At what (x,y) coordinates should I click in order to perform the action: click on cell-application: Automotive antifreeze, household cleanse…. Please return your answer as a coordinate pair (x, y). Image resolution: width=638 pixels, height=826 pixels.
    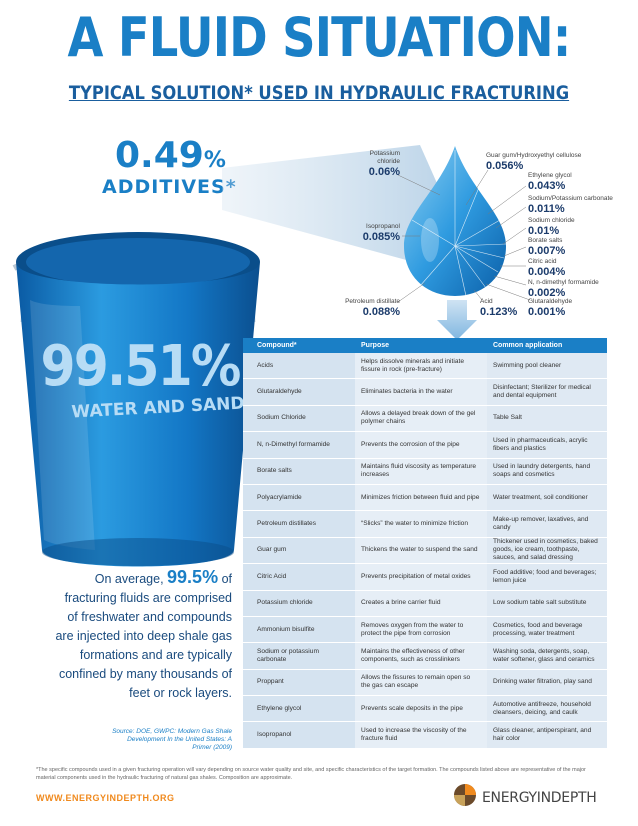
    Looking at the image, I should click on (547, 709).